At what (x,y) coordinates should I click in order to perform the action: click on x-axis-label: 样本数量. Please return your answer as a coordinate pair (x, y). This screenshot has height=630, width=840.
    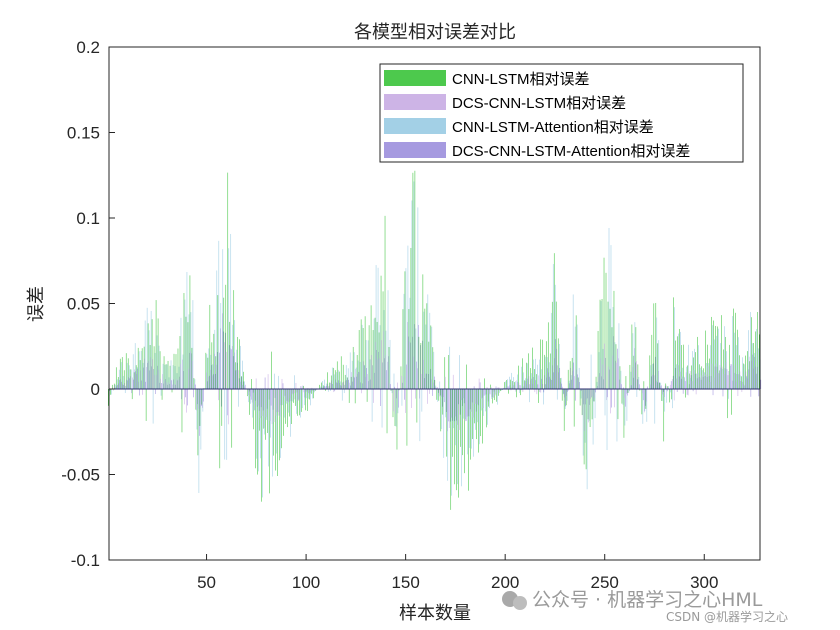
    Looking at the image, I should click on (435, 613).